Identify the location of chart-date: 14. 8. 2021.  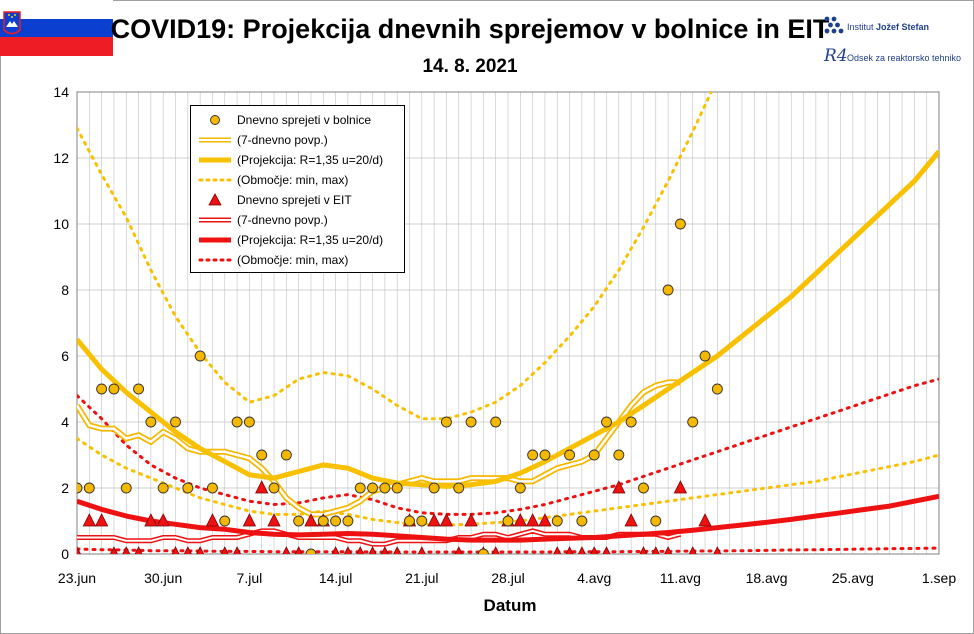
(470, 66).